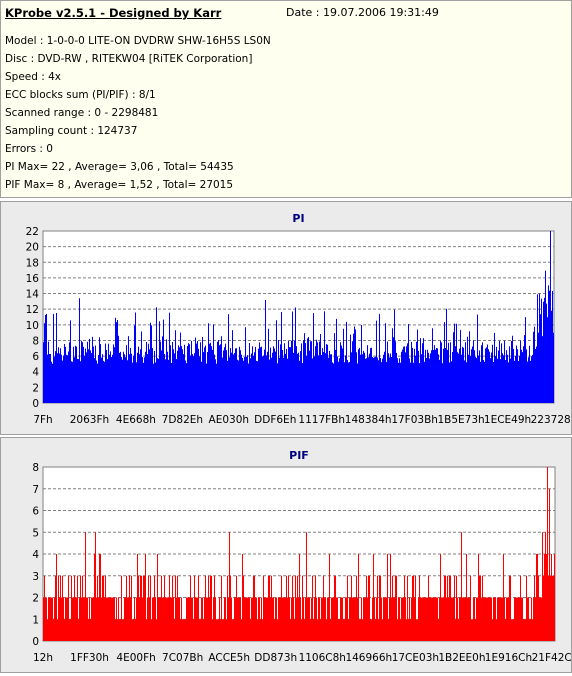  I want to click on pi-x-tick-label: AE030h, so click(229, 420).